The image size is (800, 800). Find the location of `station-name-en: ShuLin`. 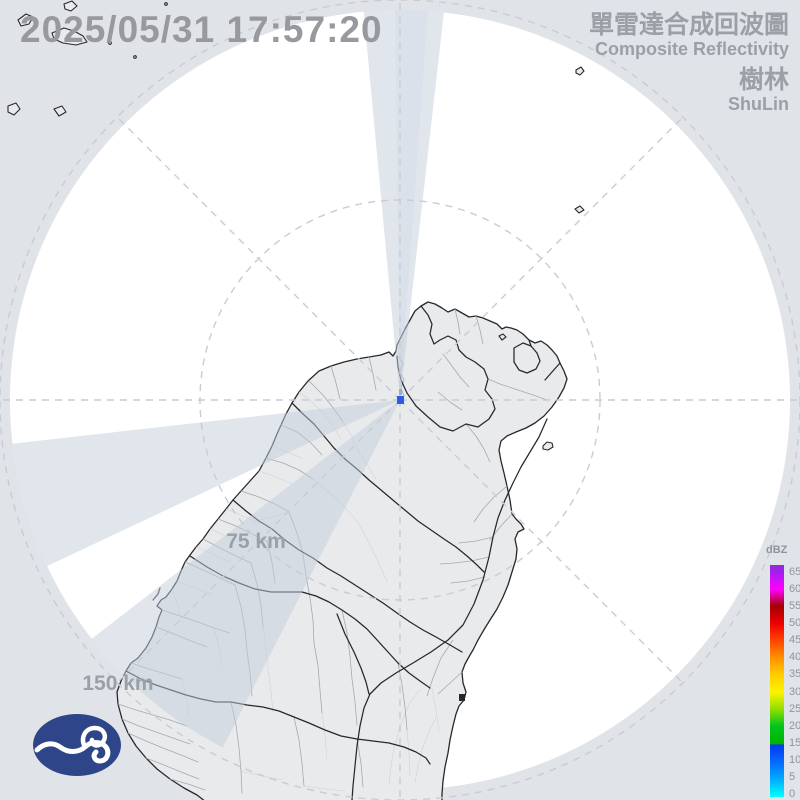

station-name-en: ShuLin is located at coordinates (758, 104).